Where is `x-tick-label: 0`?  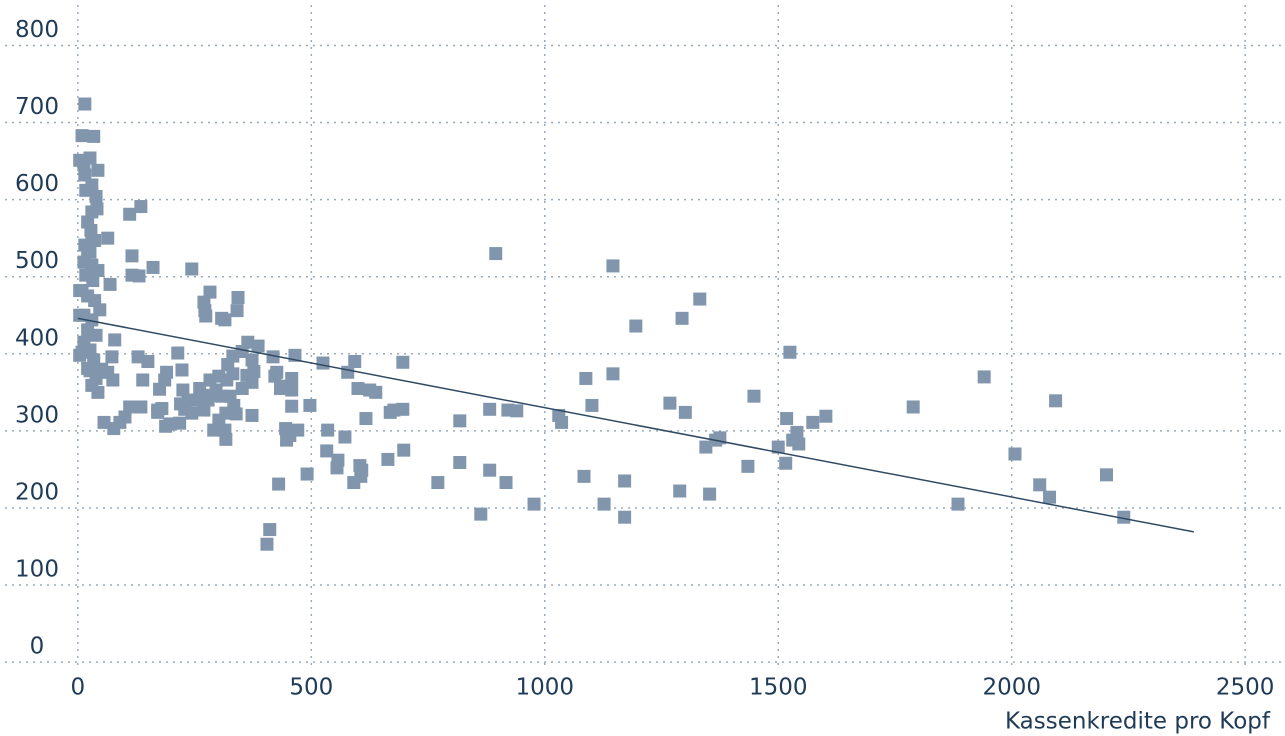 x-tick-label: 0 is located at coordinates (78, 688).